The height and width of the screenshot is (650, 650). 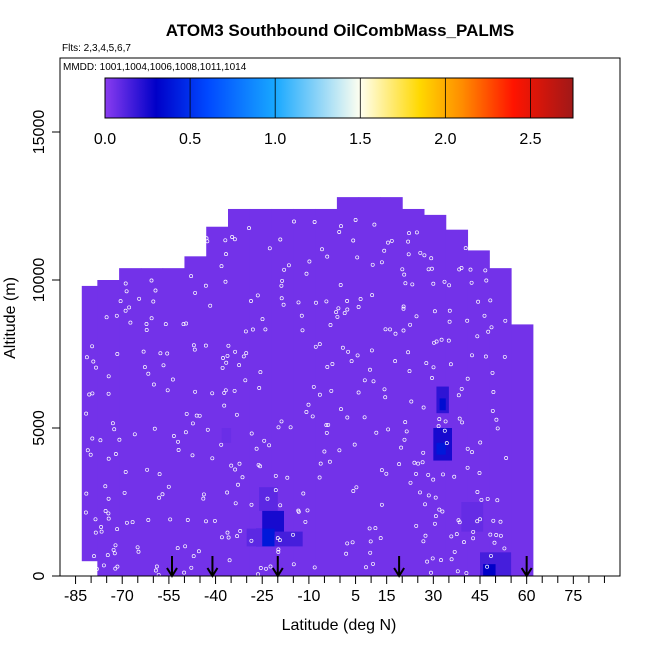 What do you see at coordinates (480, 596) in the screenshot?
I see `x-tick-label: 45` at bounding box center [480, 596].